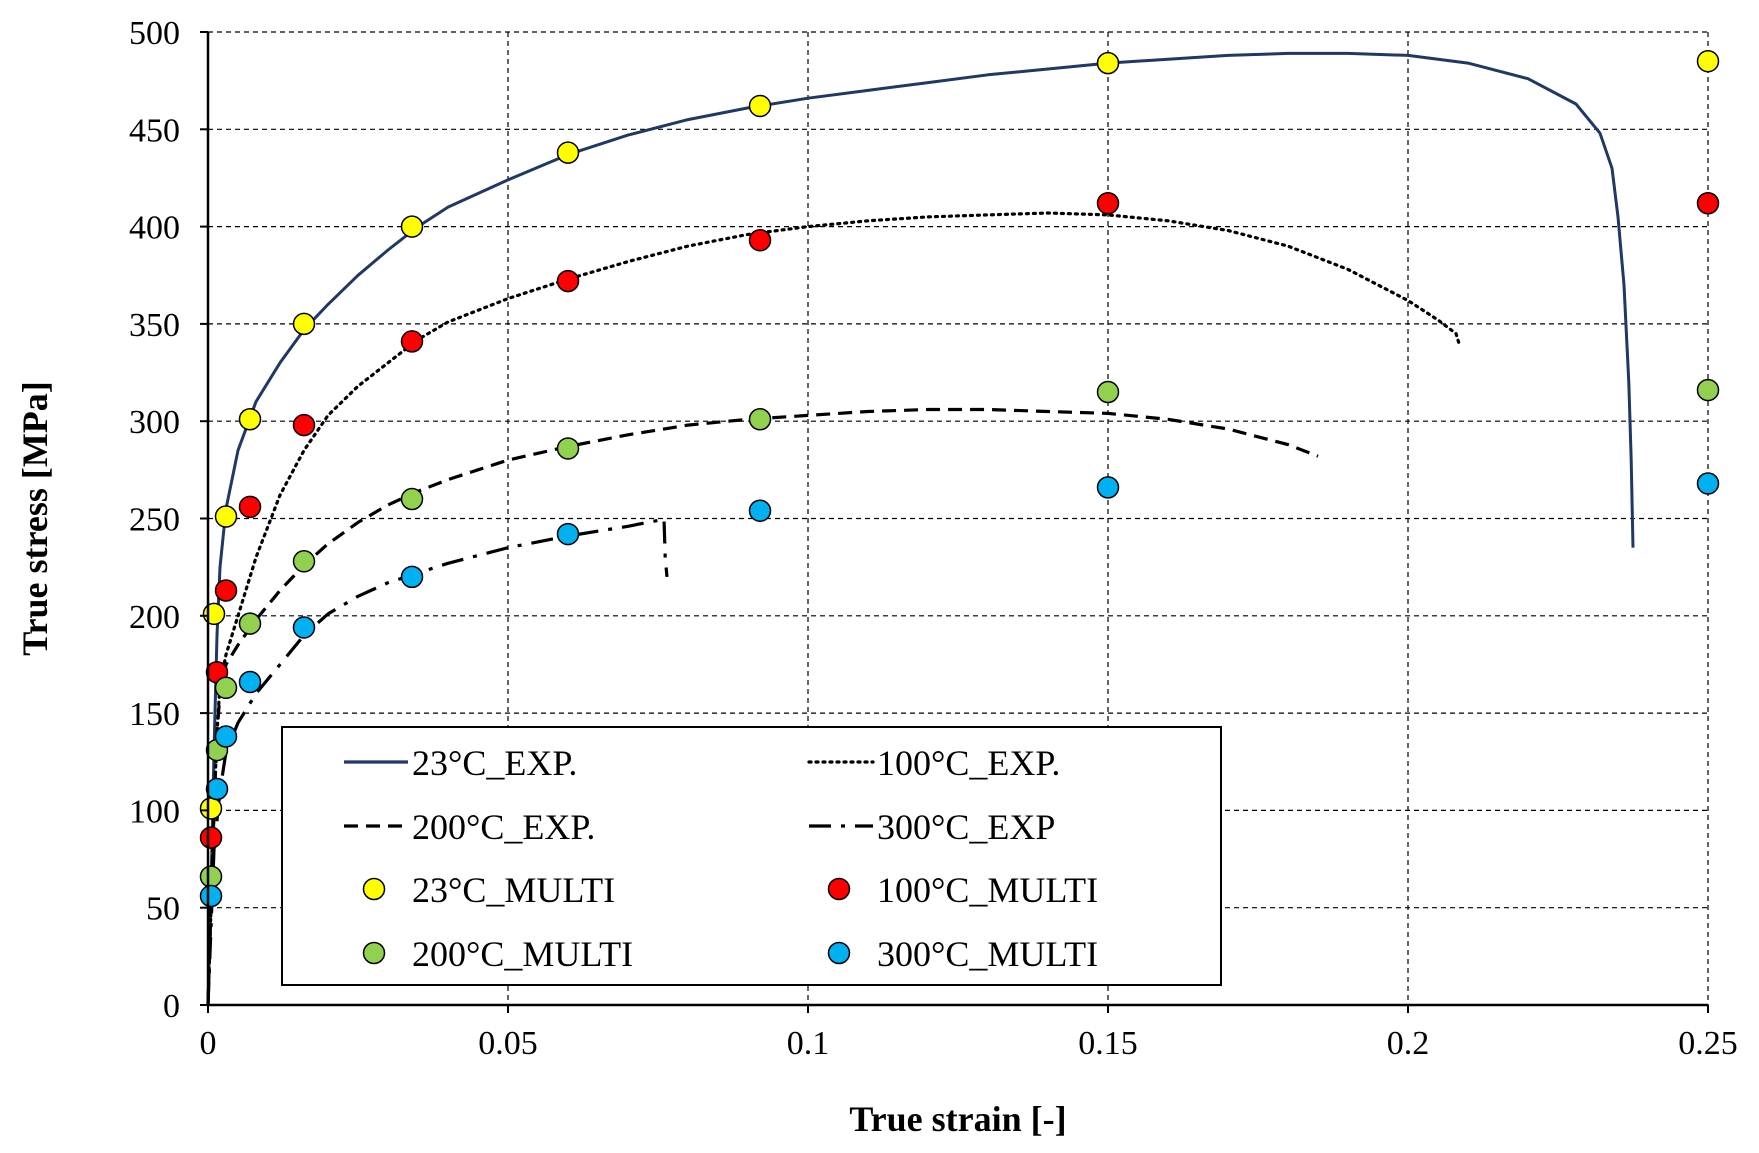  Describe the element at coordinates (957, 1119) in the screenshot. I see `x-axis-title: True strain [-]` at that location.